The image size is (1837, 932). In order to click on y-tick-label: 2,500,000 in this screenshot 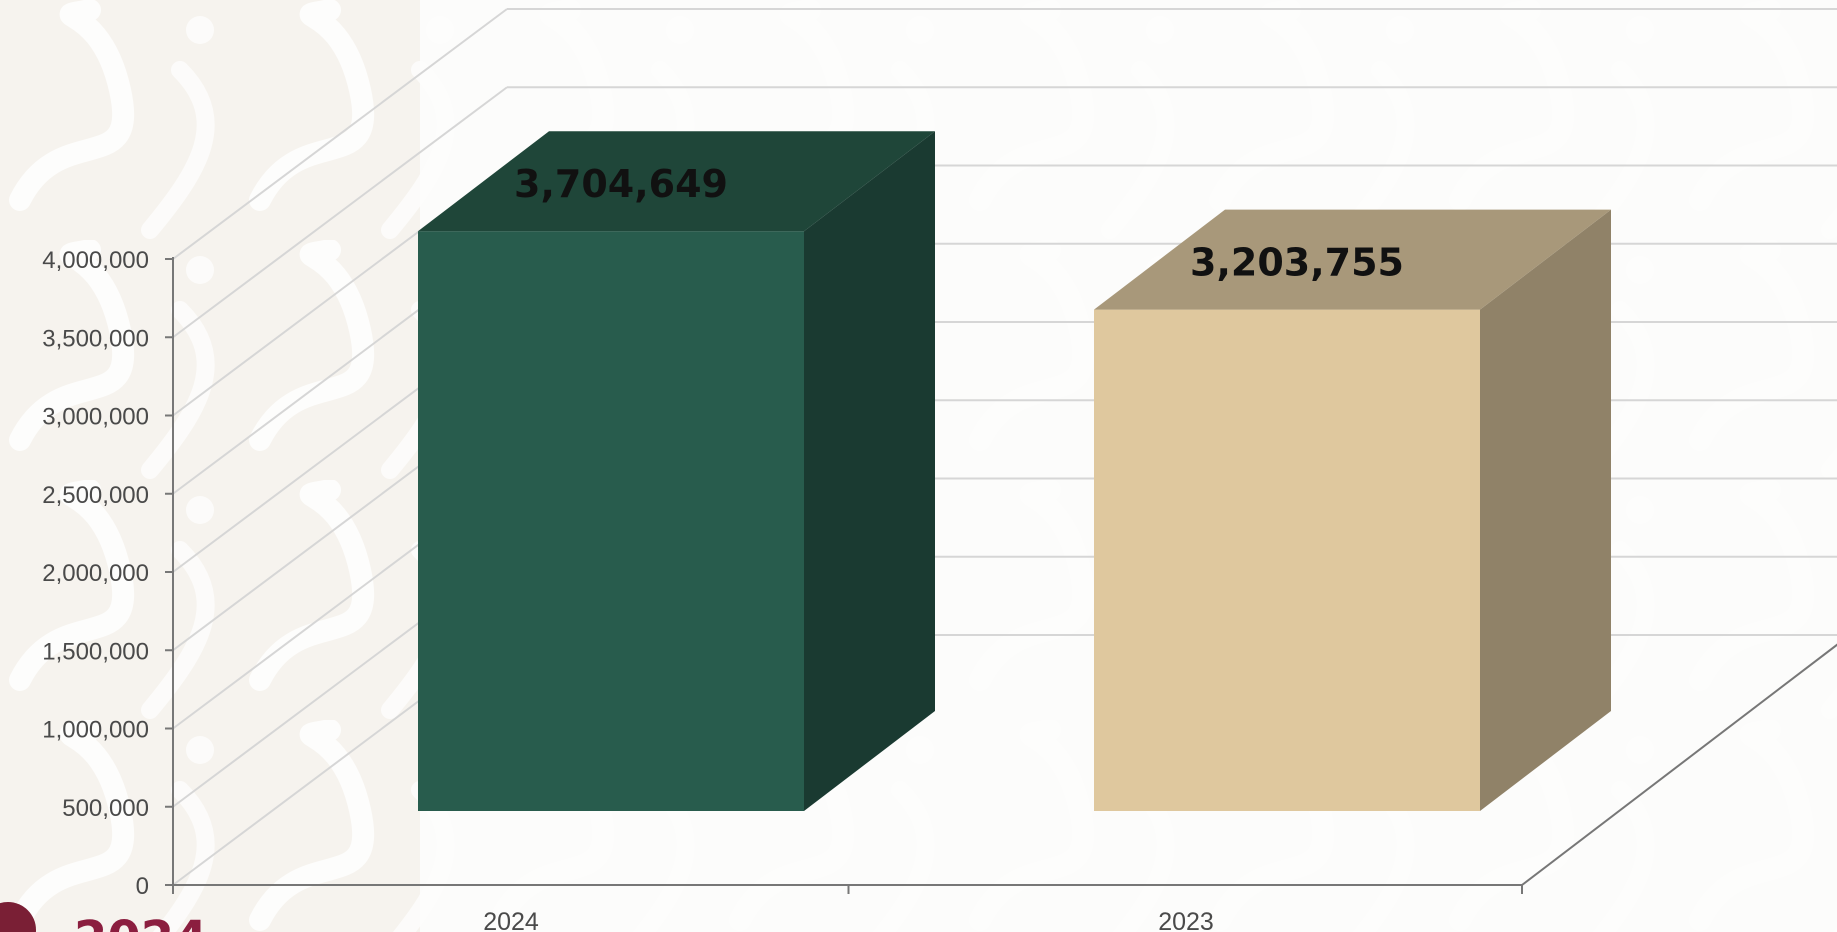, I will do `click(95, 495)`.